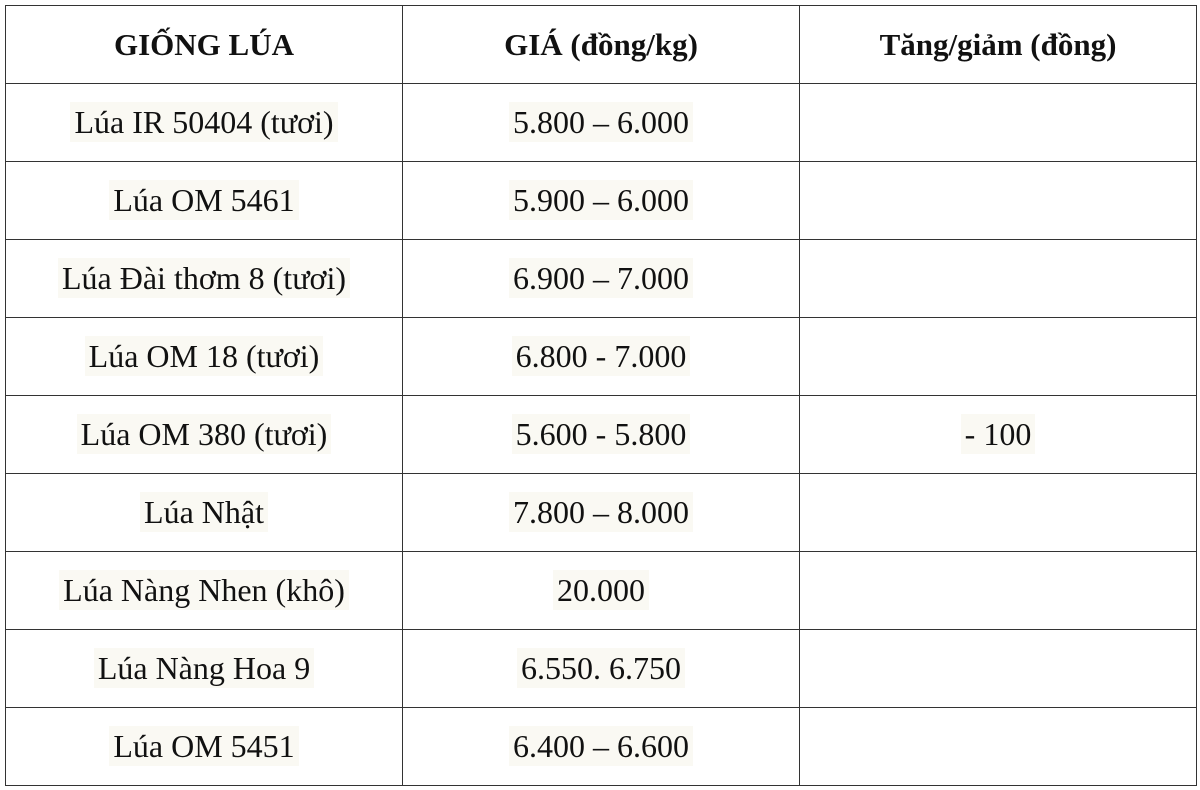 The height and width of the screenshot is (790, 1200). I want to click on variety-cell: Lúa Đài thơm 8 (tươi), so click(204, 278).